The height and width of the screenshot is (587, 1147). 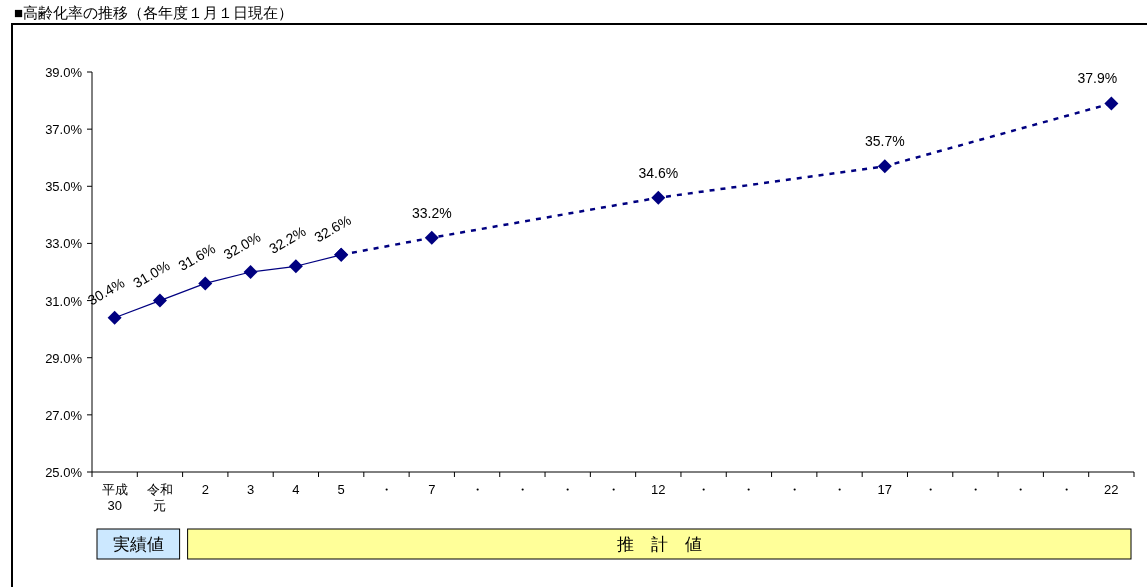 What do you see at coordinates (885, 489) in the screenshot?
I see `x-tick-label: 17` at bounding box center [885, 489].